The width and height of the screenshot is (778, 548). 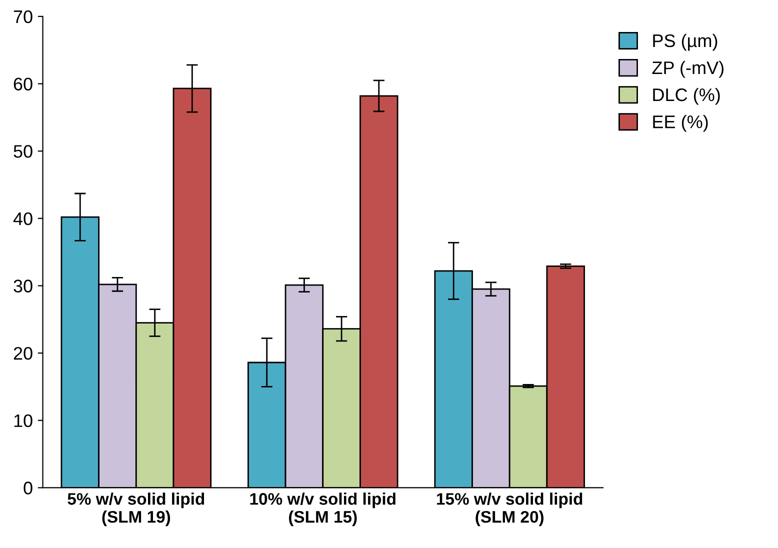 I want to click on y-tick-label: 20, so click(x=23, y=353).